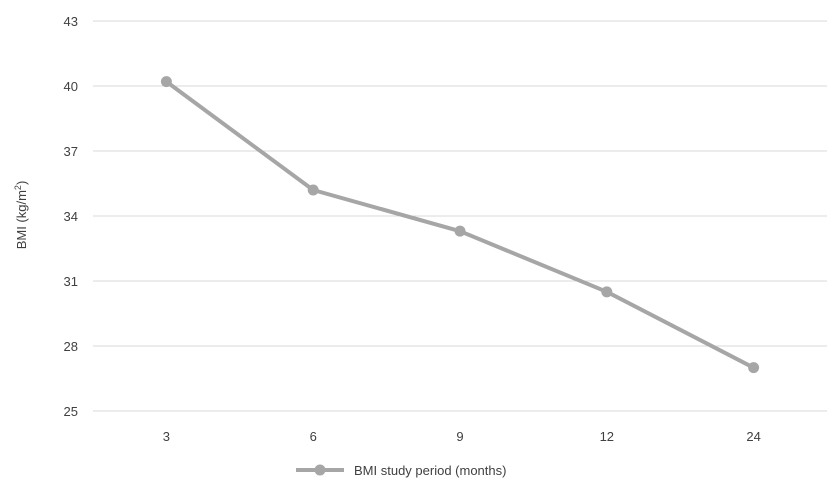  I want to click on x-tick-label: 12, so click(607, 436).